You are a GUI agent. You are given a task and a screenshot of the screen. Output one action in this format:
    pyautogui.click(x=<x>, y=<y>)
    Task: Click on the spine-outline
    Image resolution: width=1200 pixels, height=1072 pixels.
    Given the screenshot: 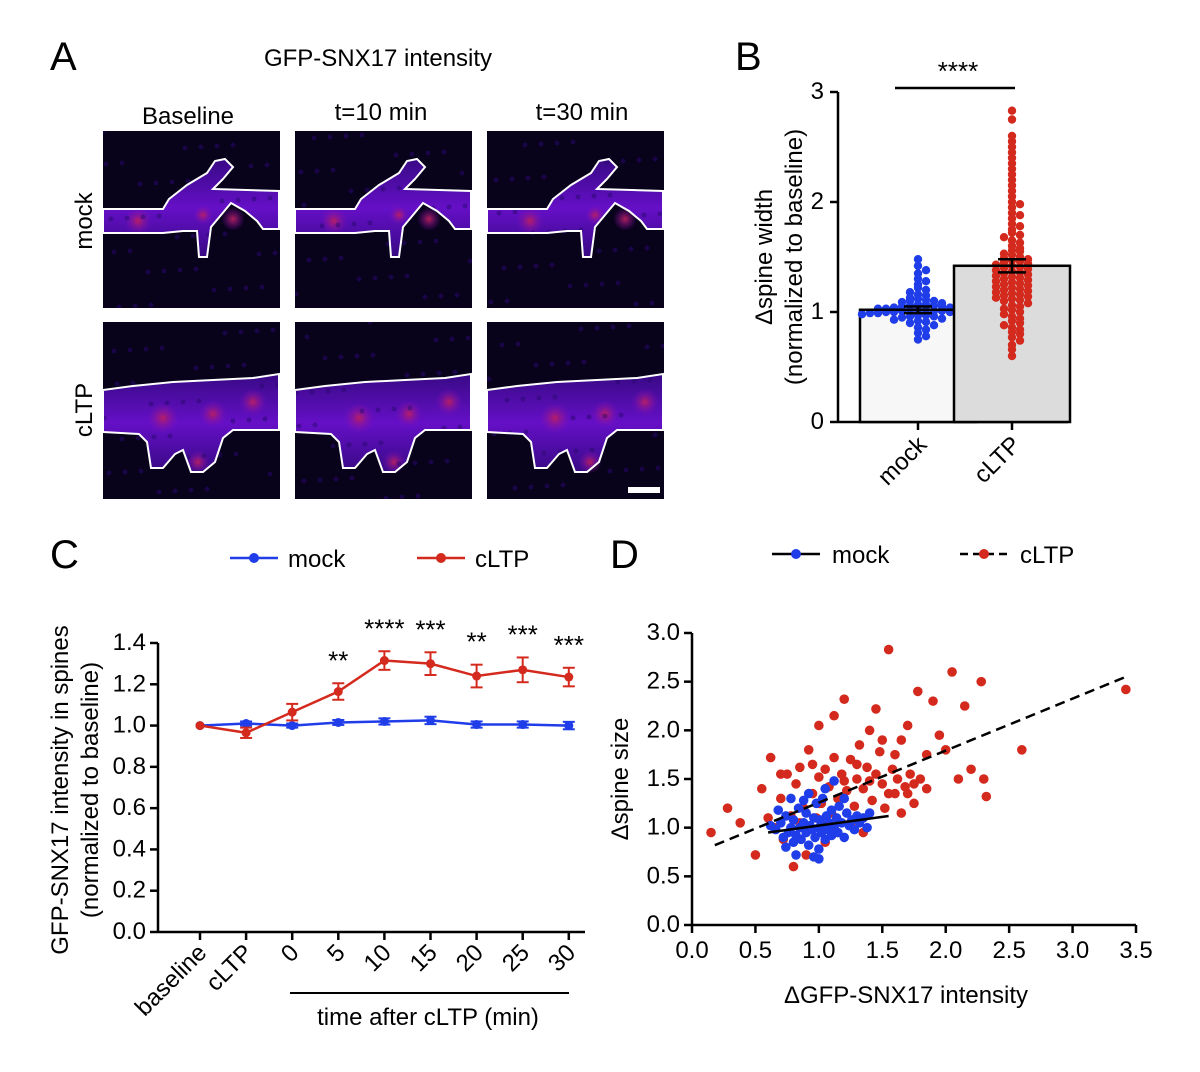 What is the action you would take?
    pyautogui.click(x=575, y=207)
    